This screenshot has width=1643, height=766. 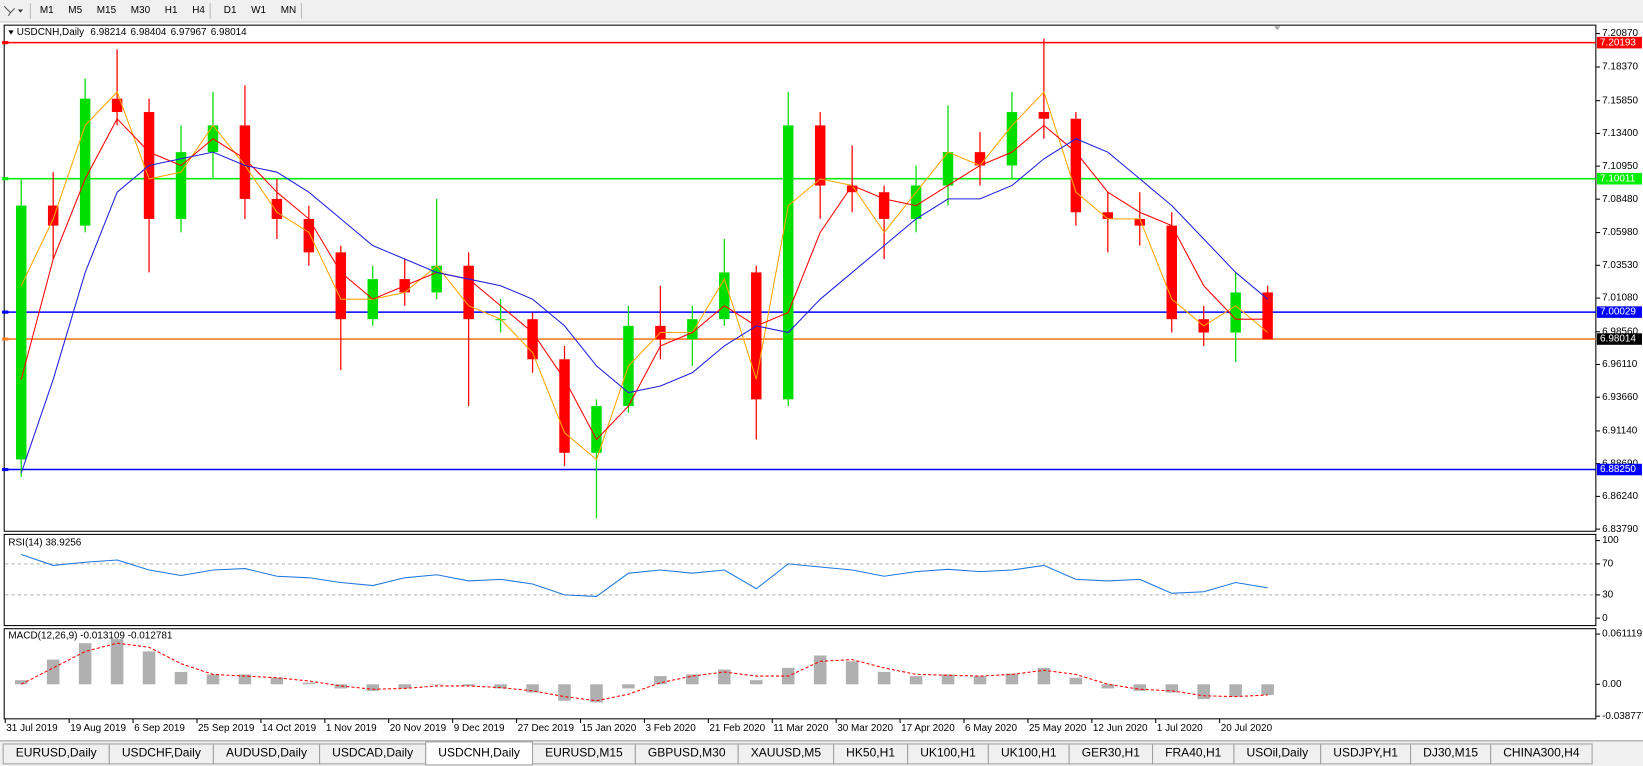 I want to click on tab-label: FRA40,H1, so click(x=1193, y=753).